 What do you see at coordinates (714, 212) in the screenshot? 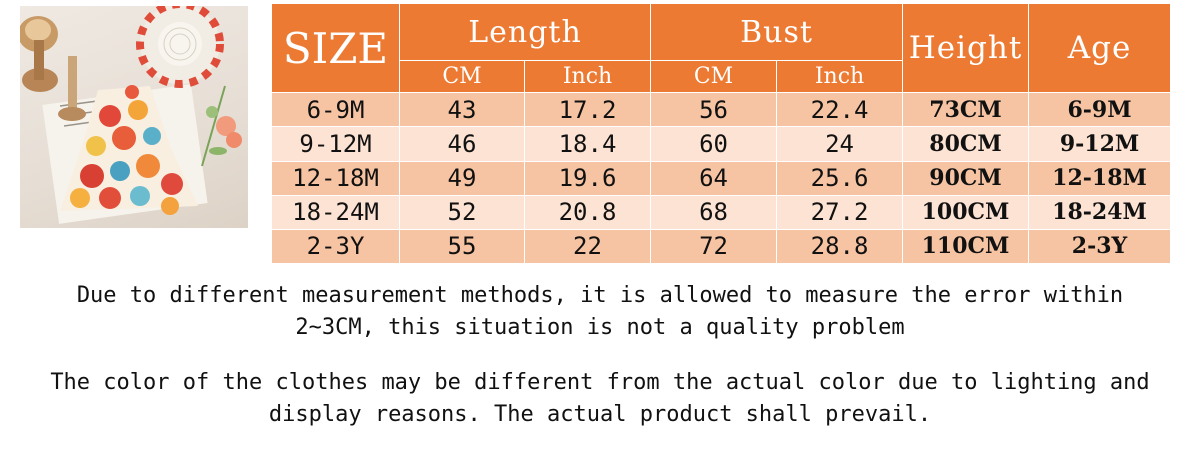
I see `bust-cm-cell: 68` at bounding box center [714, 212].